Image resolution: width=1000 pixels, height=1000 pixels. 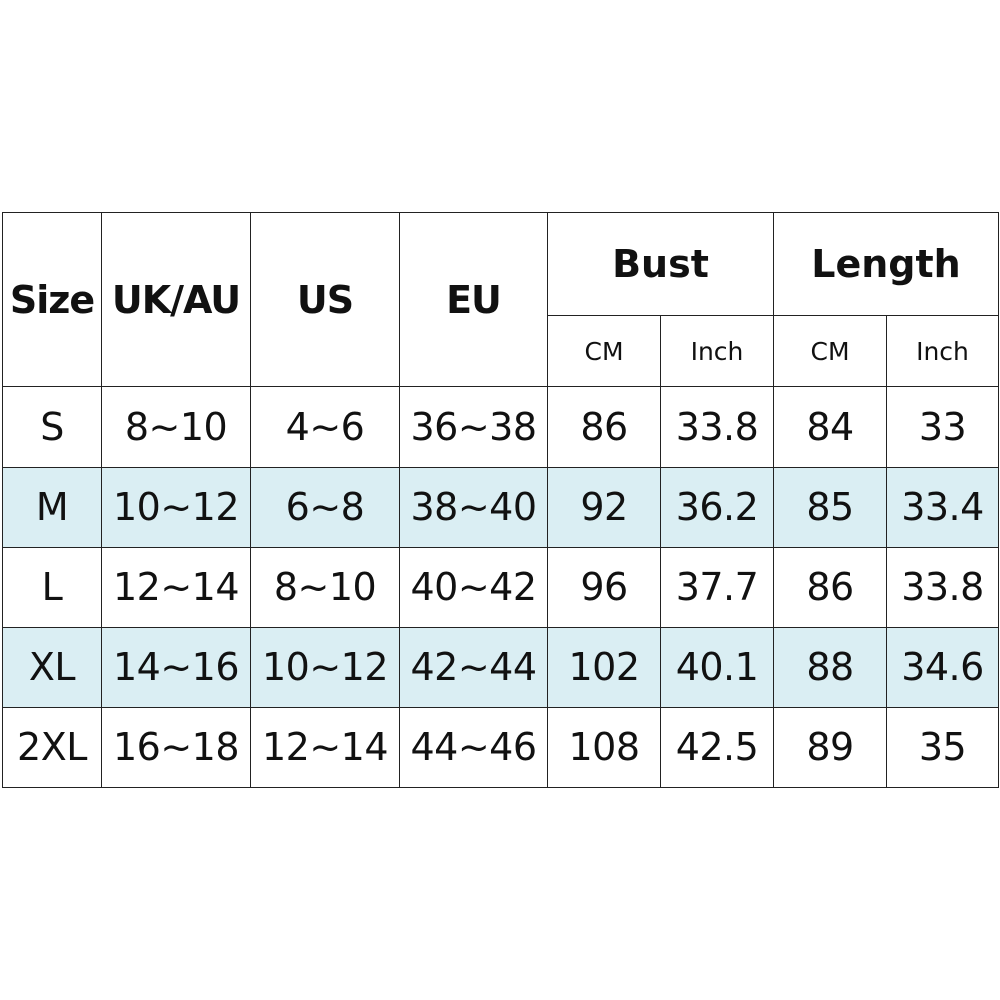 I want to click on cell-eu: 40~42, so click(x=473, y=587).